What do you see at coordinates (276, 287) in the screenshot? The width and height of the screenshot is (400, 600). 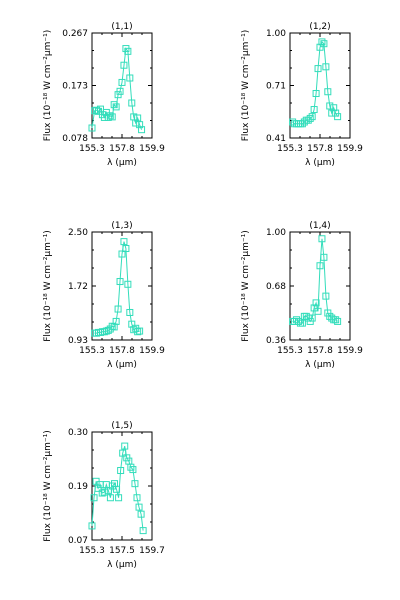 I see `y-tick-label: 0.68` at bounding box center [276, 287].